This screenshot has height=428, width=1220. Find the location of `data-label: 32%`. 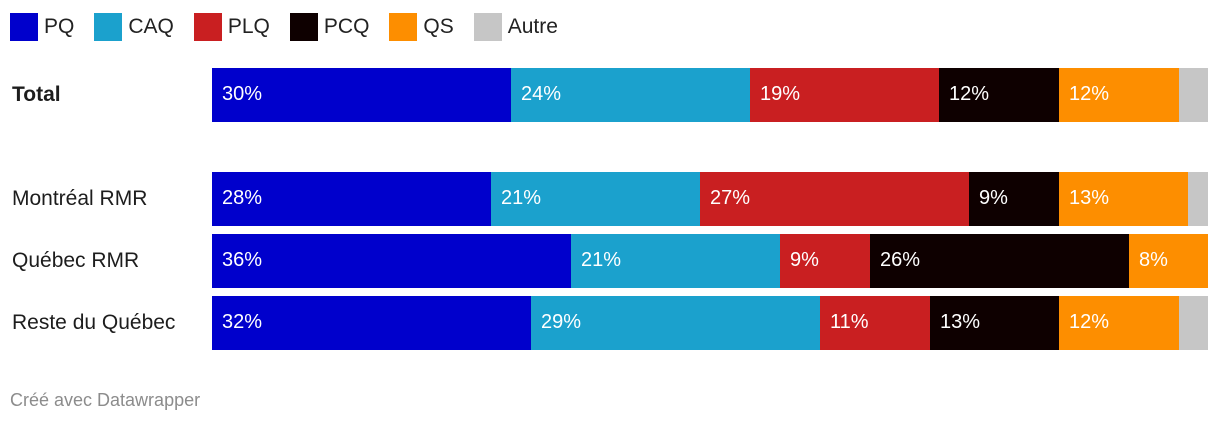

data-label: 32% is located at coordinates (242, 322).